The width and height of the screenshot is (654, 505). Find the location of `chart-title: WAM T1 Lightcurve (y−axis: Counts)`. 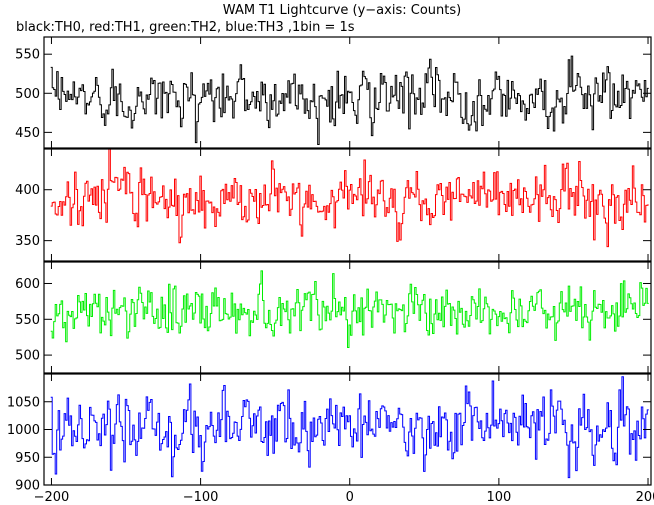

chart-title: WAM T1 Lightcurve (y−axis: Counts) is located at coordinates (342, 10).